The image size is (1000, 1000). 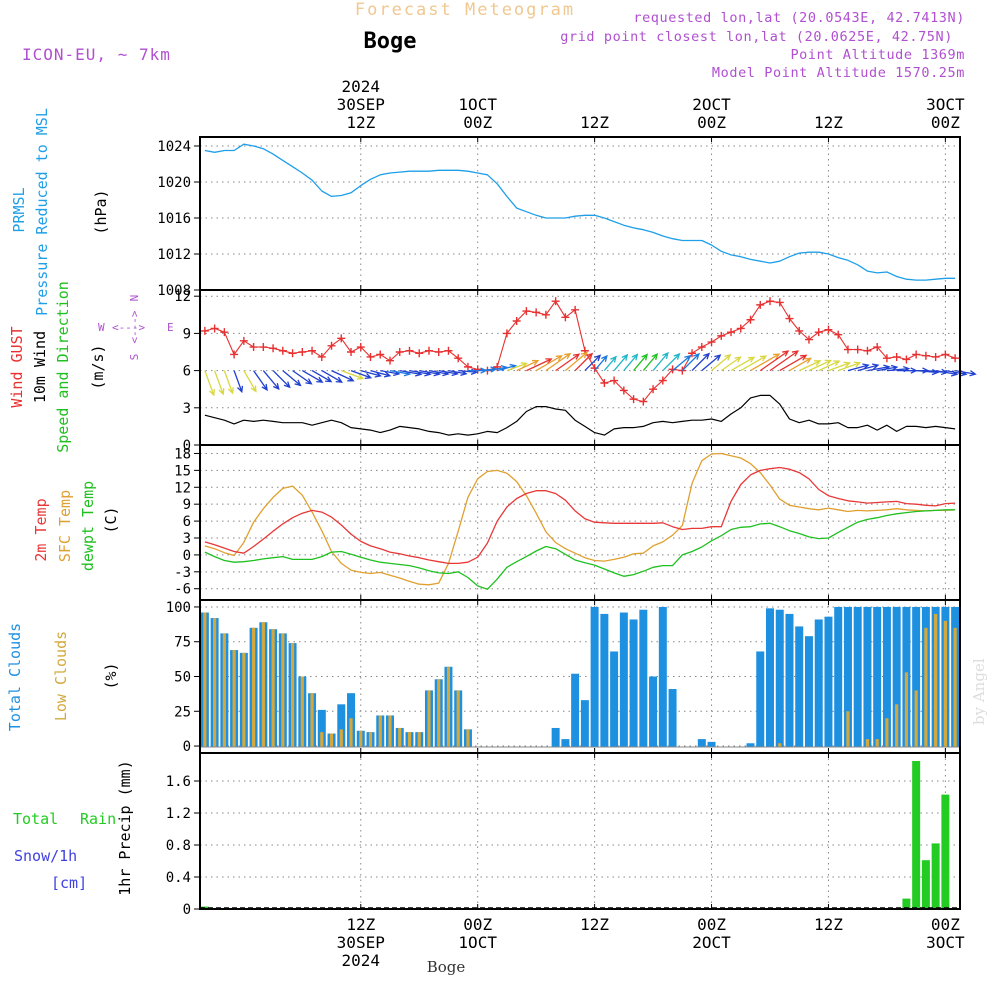 I want to click on point-altitude: Point Altitude 1369m, so click(x=877, y=55).